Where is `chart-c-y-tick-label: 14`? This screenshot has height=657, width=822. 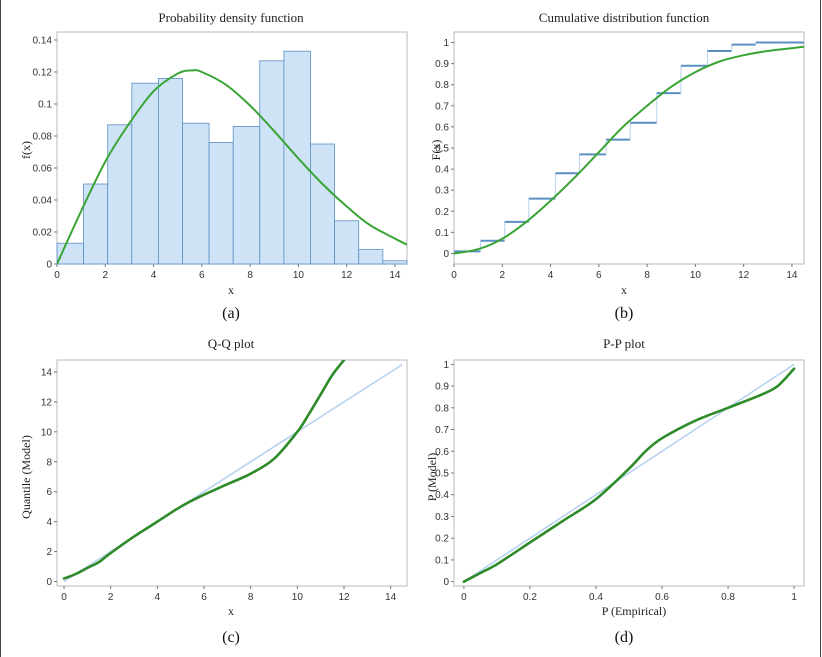
chart-c-y-tick-label: 14 is located at coordinates (47, 372).